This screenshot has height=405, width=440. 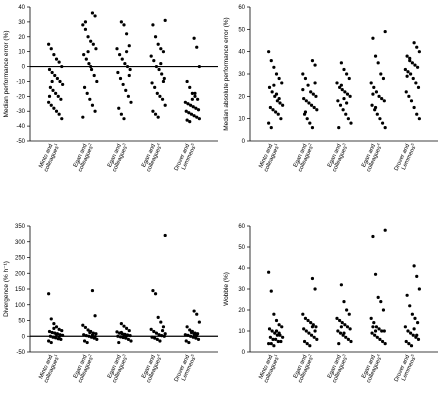 I want to click on y-tick-label: 50, so click(x=21, y=322).